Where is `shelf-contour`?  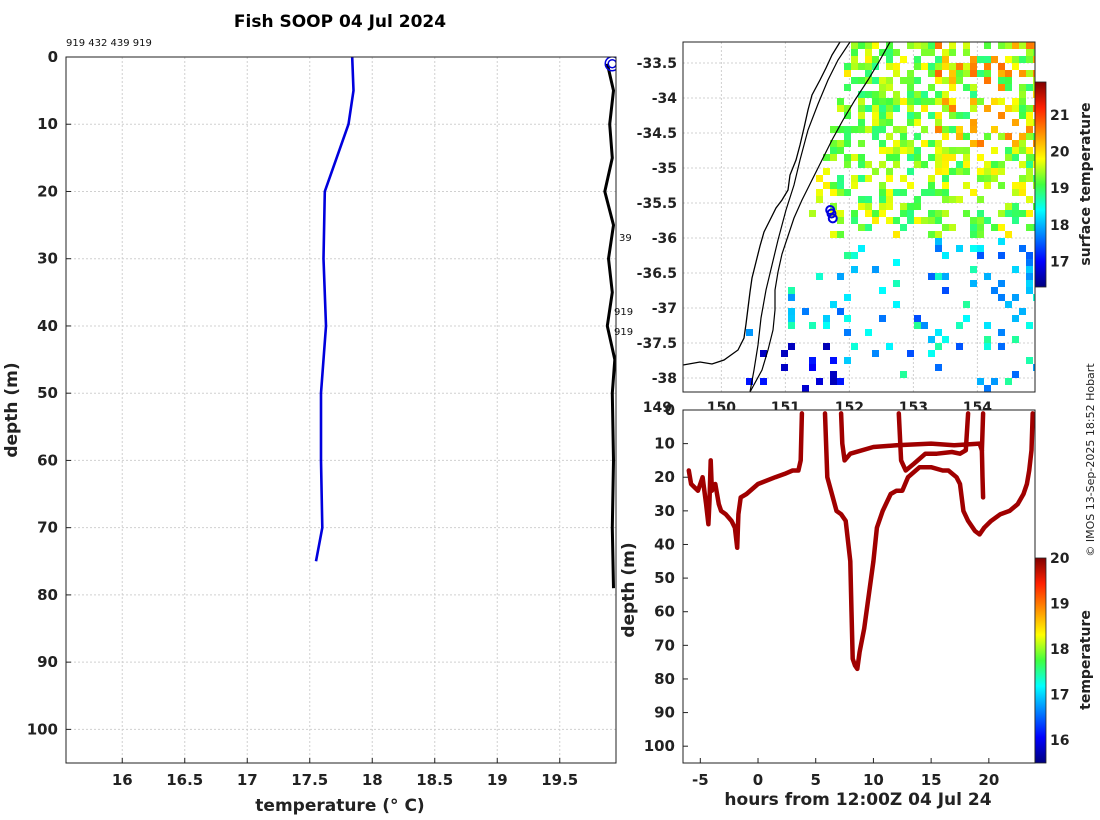
shelf-contour is located at coordinates (800, 217).